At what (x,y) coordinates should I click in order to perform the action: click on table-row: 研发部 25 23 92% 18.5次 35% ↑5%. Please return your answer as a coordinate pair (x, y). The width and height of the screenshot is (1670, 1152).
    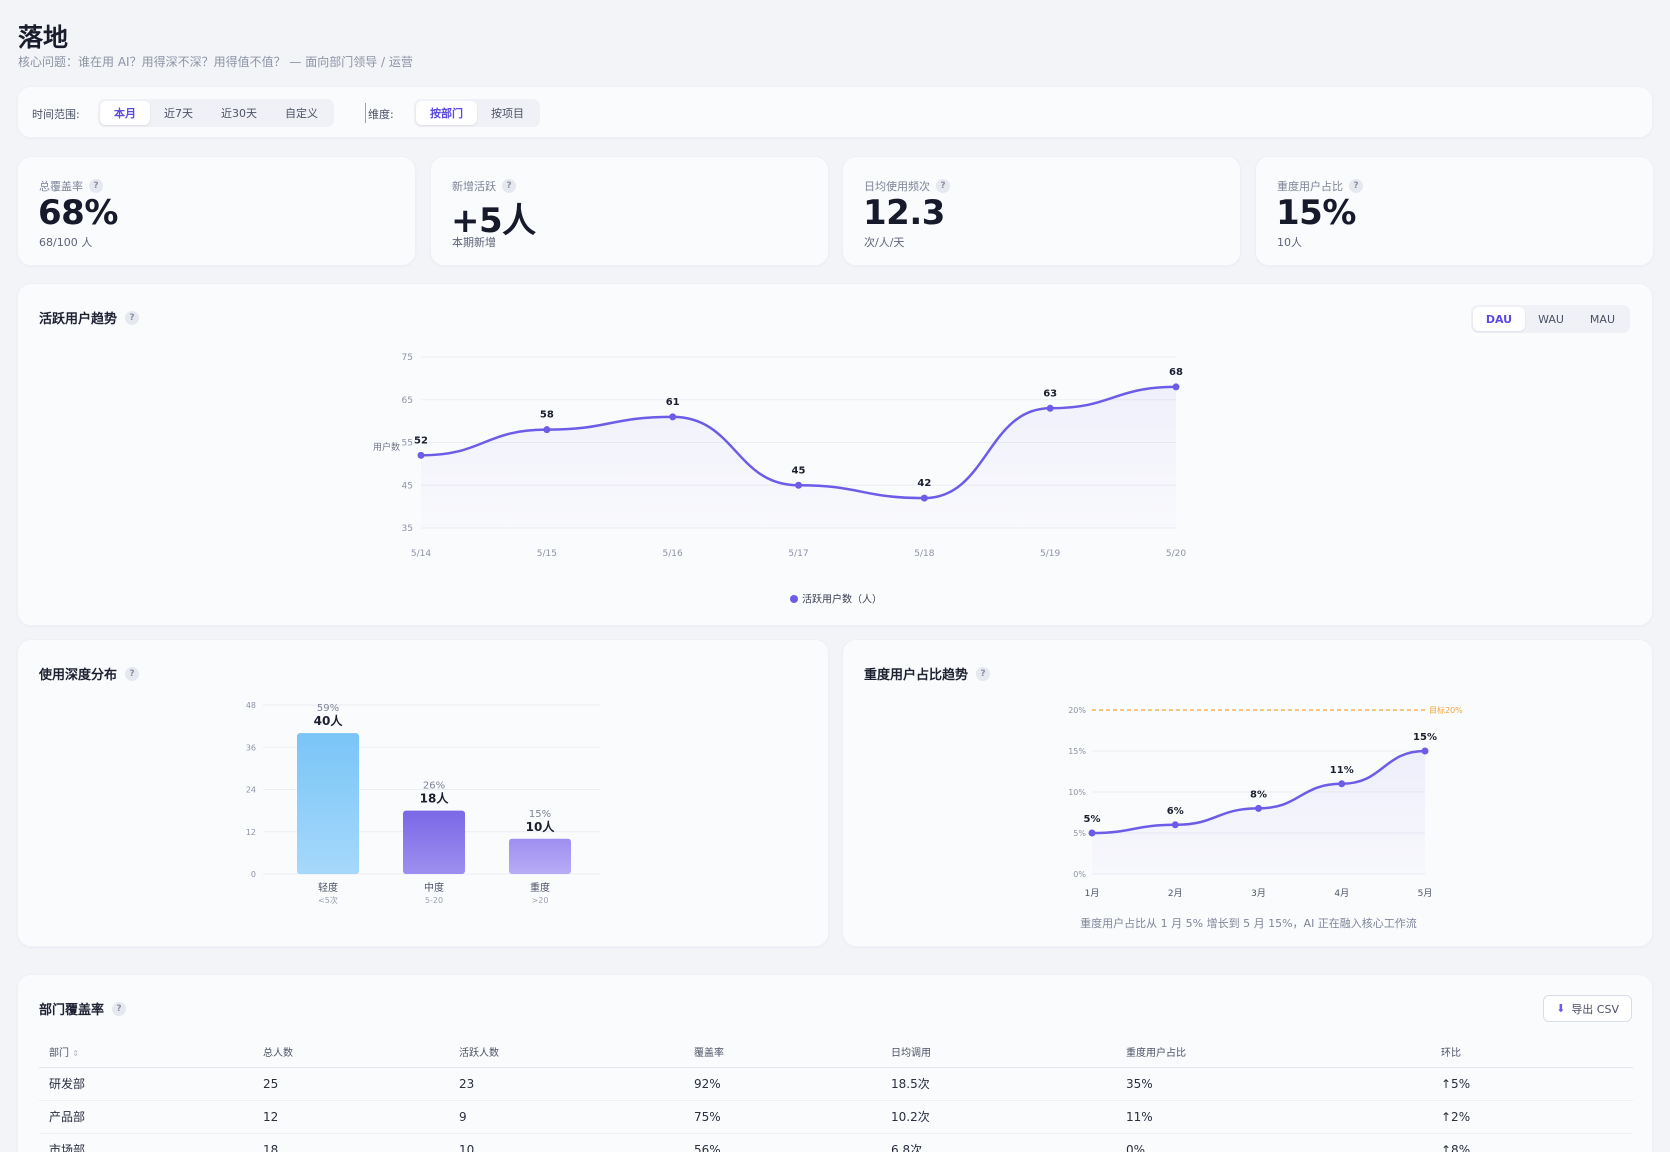
    Looking at the image, I should click on (836, 1084).